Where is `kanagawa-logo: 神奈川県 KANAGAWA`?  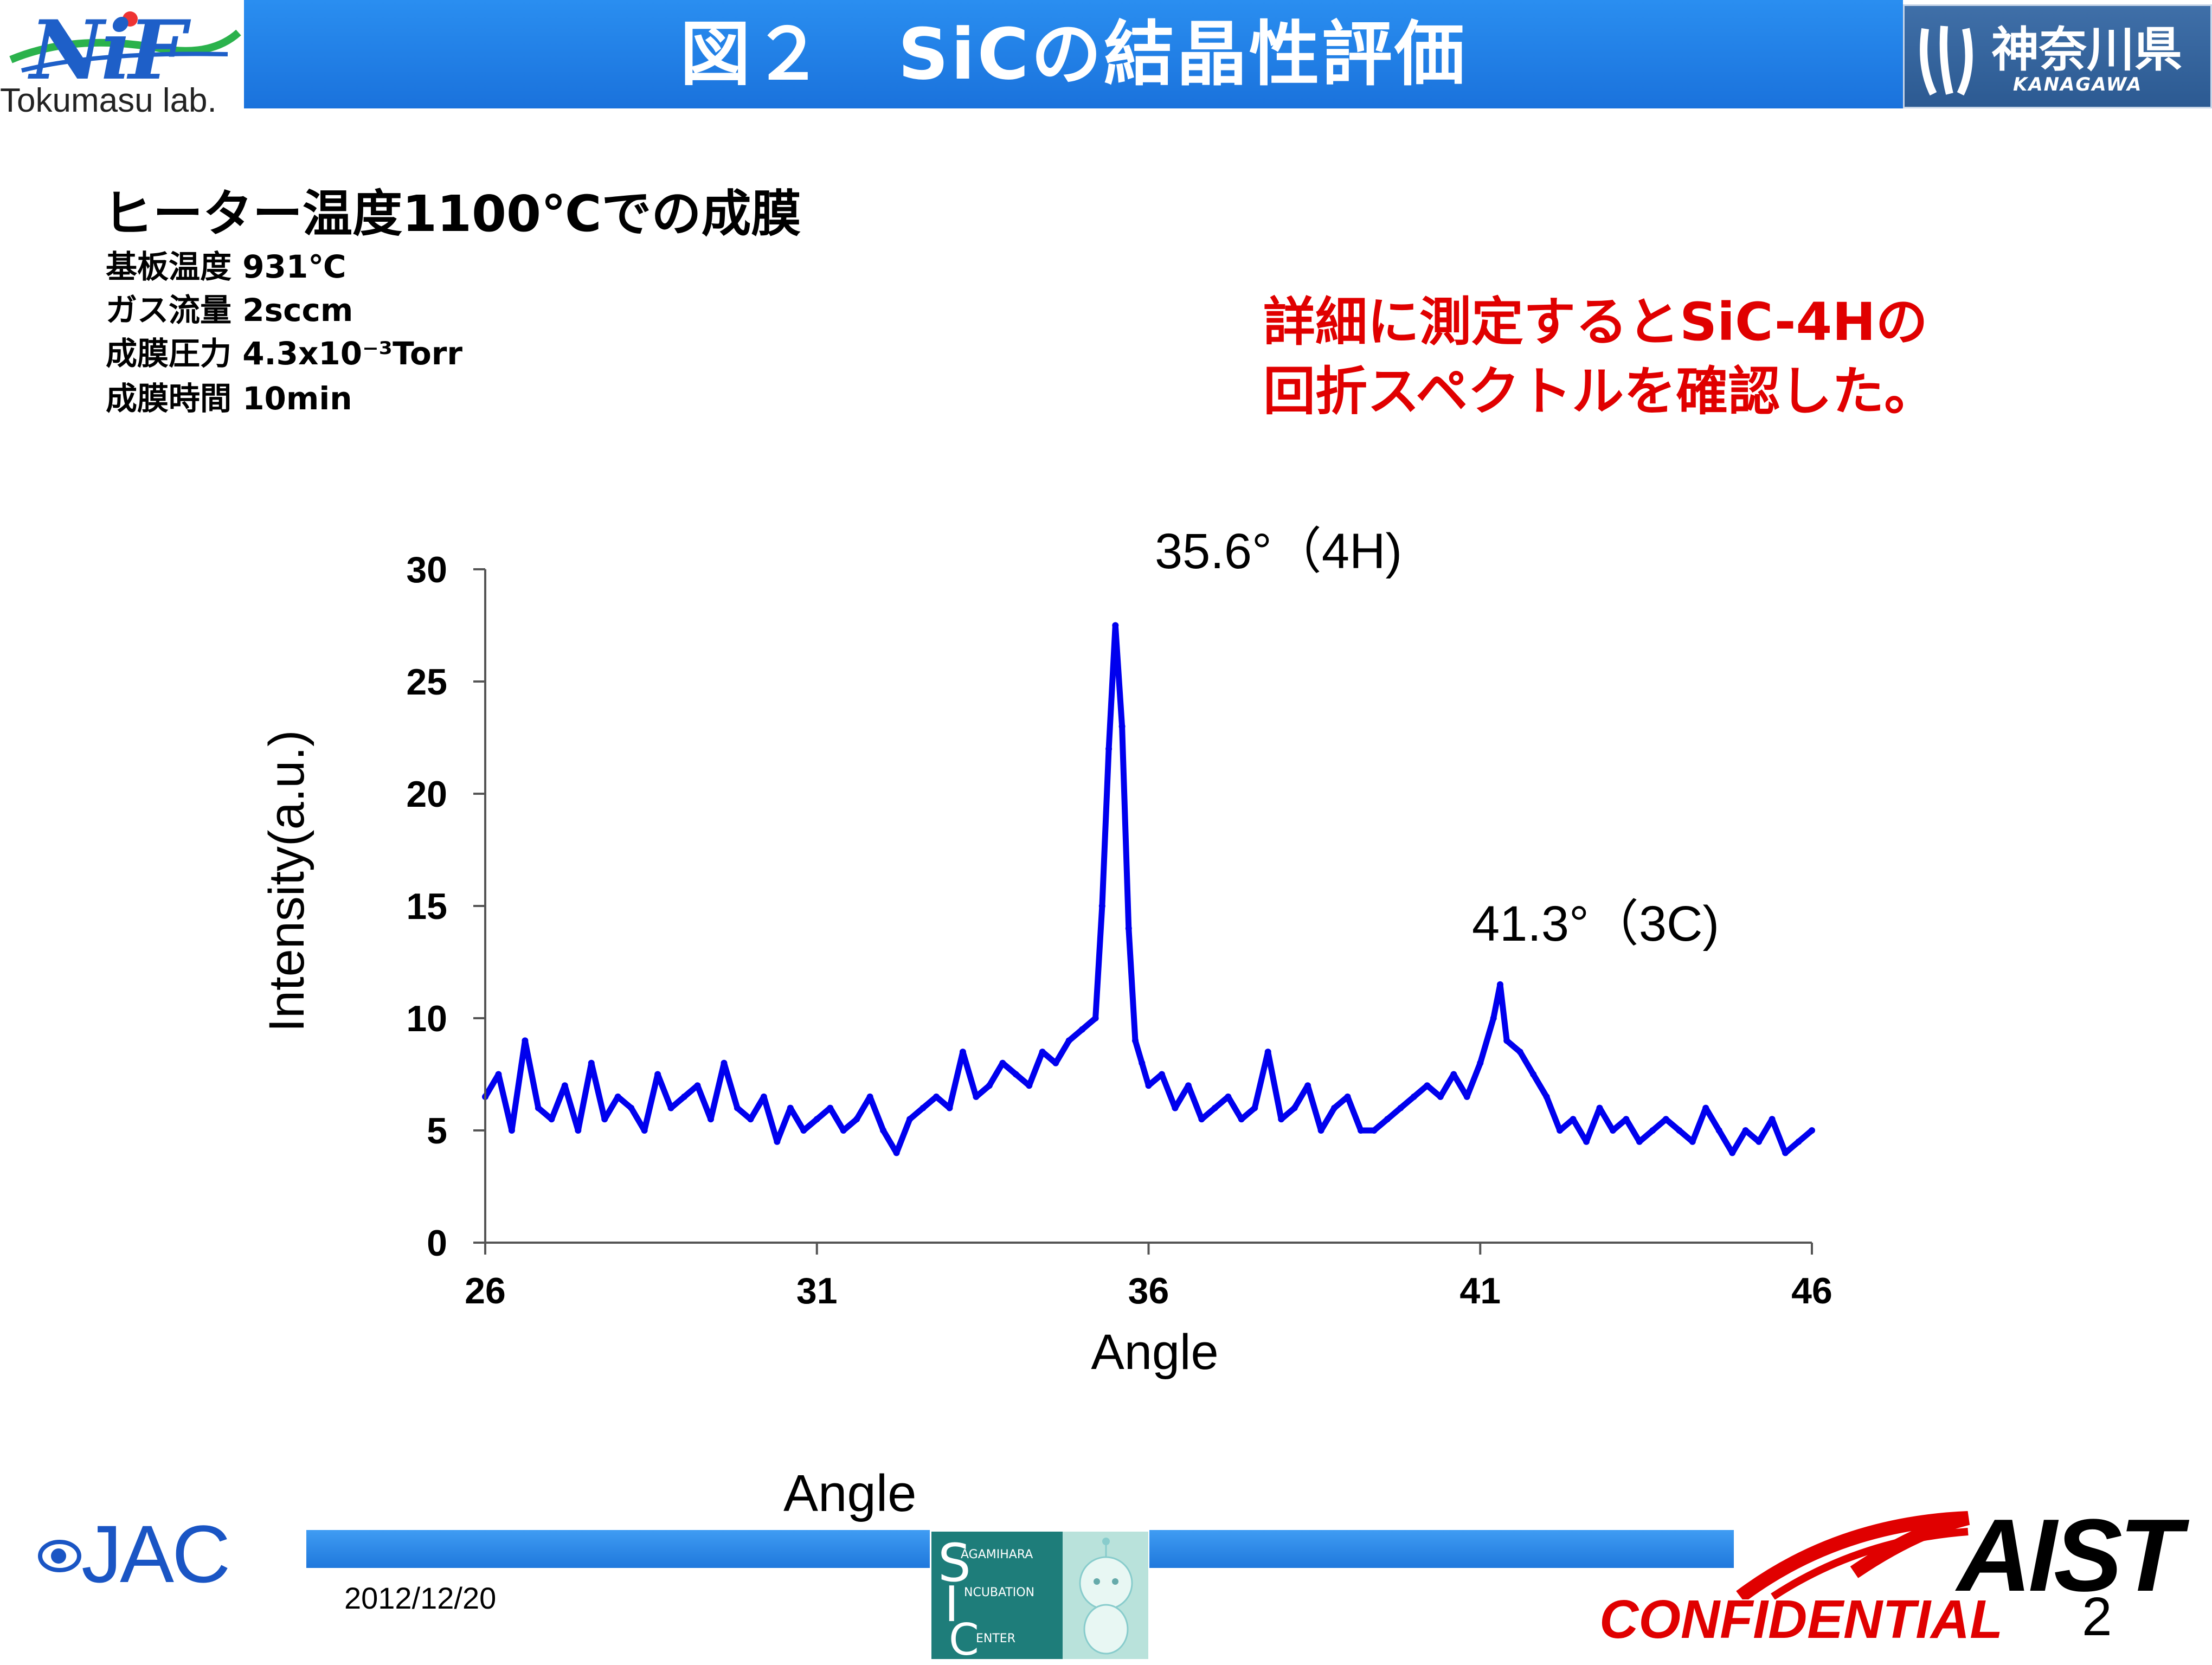
kanagawa-logo: 神奈川県 KANAGAWA is located at coordinates (2057, 56).